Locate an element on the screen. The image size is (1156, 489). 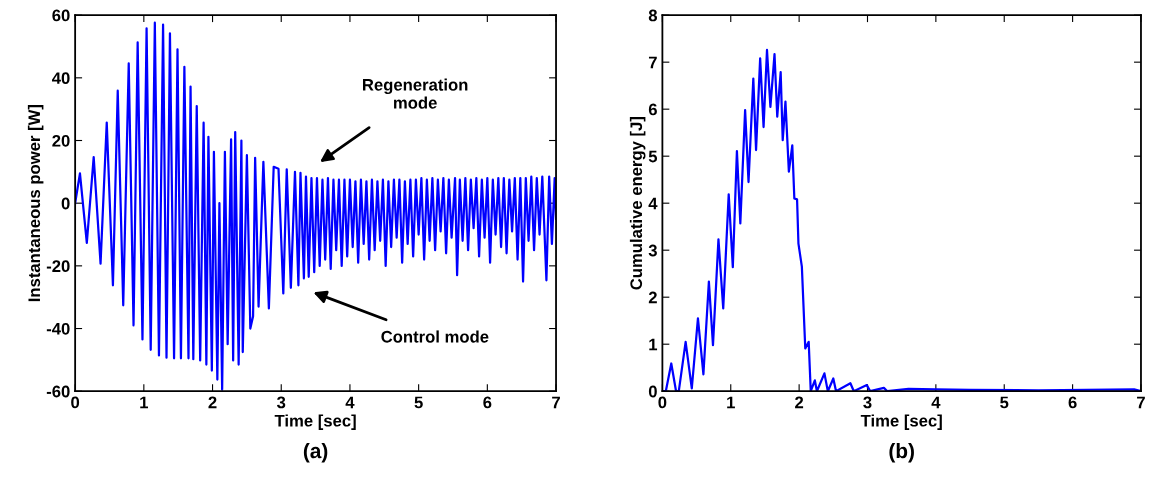
y-tick-label: 1 is located at coordinates (653, 344).